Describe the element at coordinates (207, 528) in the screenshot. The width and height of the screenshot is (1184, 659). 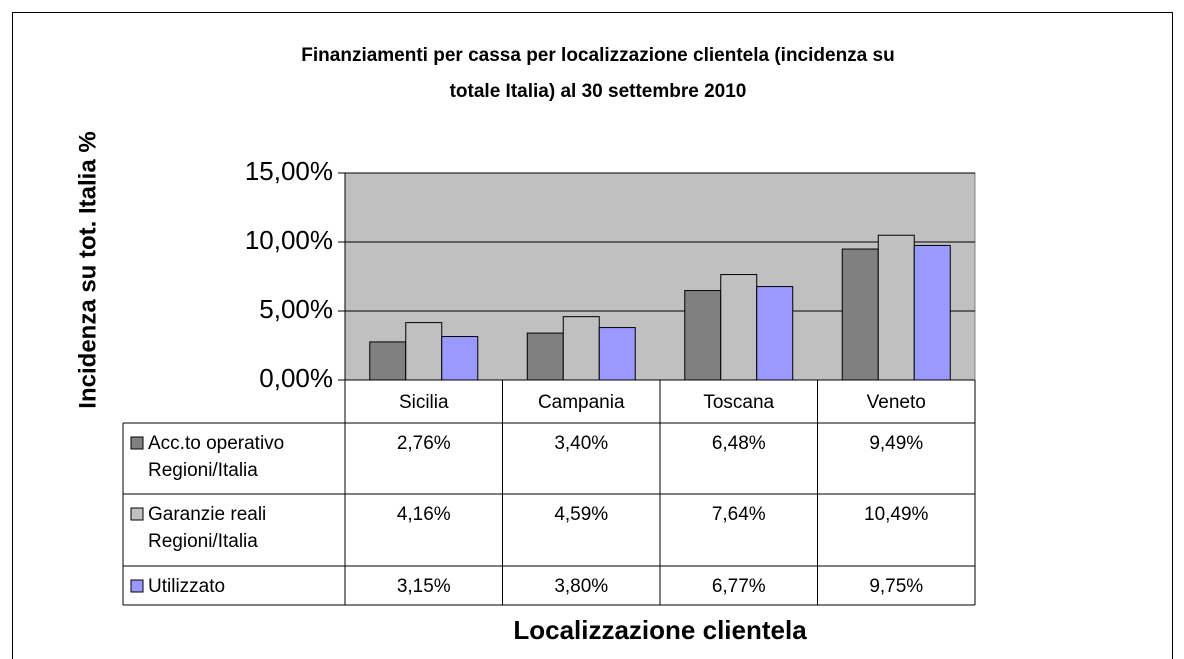
I see `legend-label: Garanzie reali Regioni/Italia` at that location.